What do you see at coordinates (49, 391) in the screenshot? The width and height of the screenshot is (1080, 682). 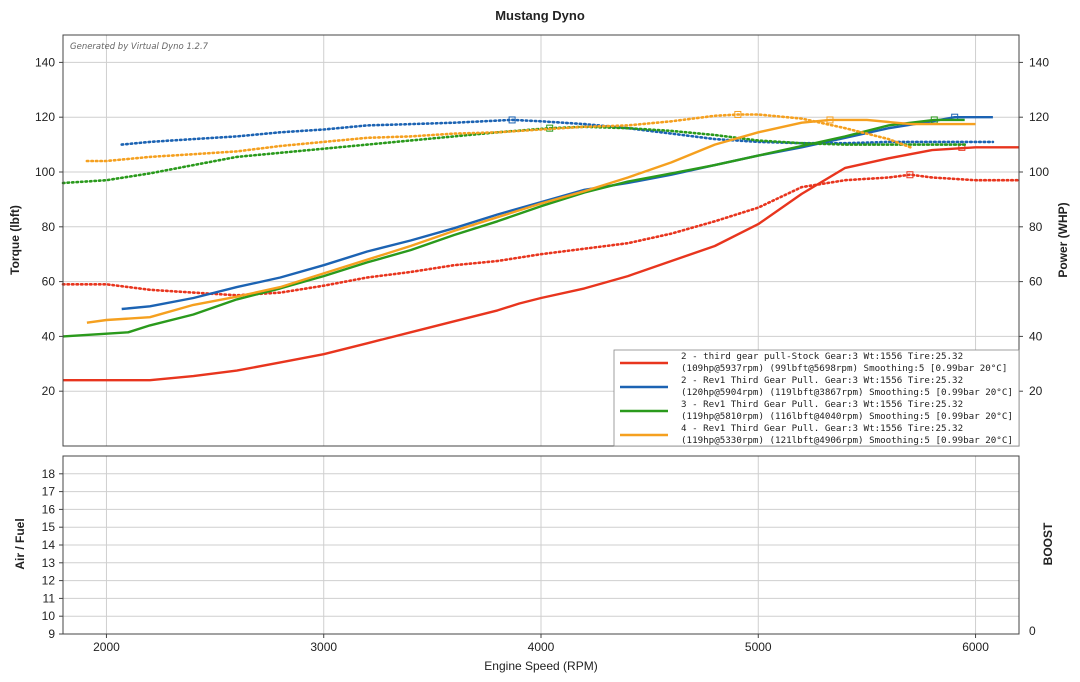 I see `torque-tick-label: 20` at bounding box center [49, 391].